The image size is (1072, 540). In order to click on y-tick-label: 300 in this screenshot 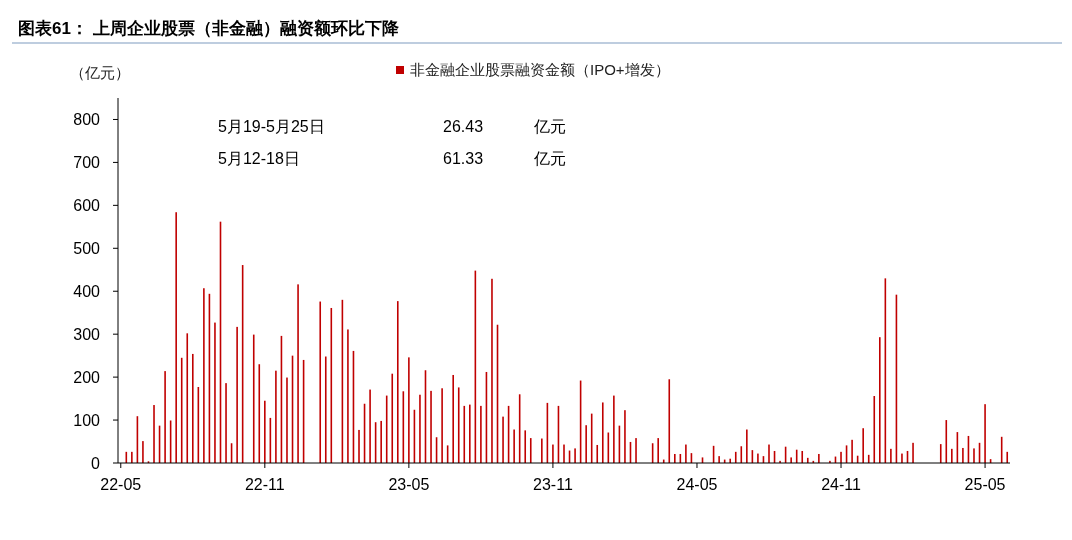, I will do `click(87, 334)`.